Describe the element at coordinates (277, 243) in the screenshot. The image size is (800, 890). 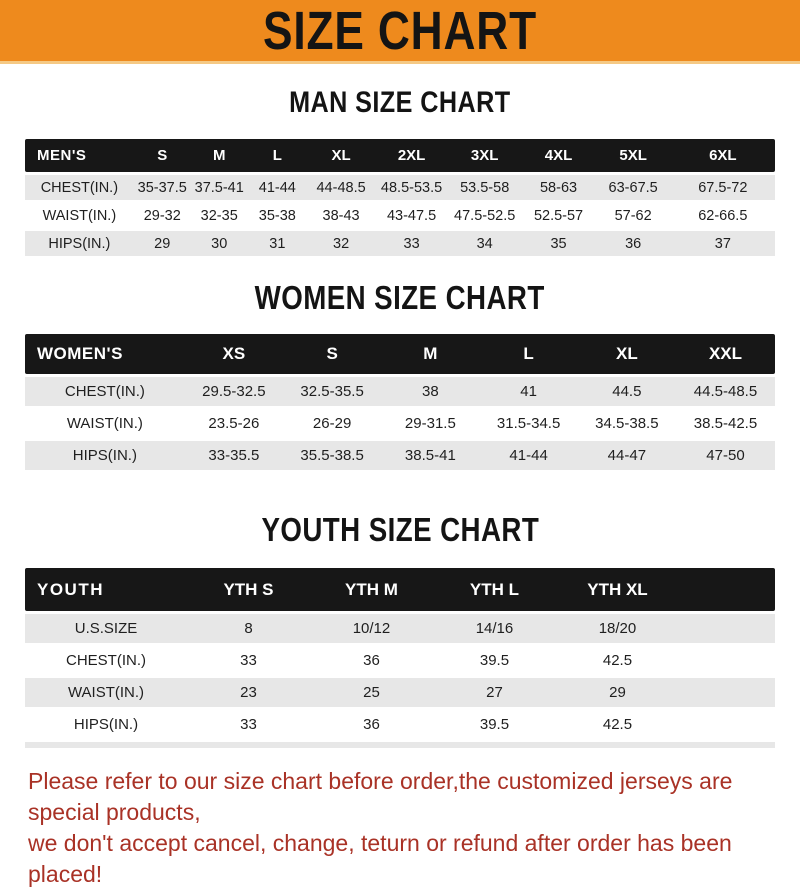
I see `size-cell: 31` at that location.